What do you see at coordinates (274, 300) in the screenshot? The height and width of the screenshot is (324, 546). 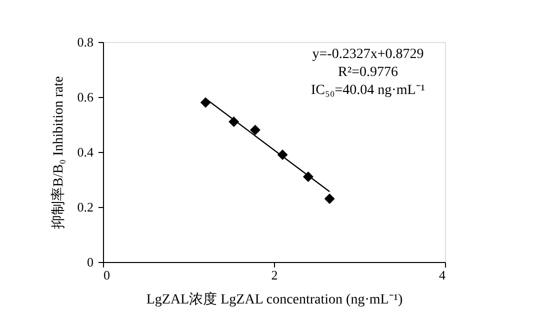 I see `x-axis-title: LgZAL浓度 LgZAL concentration (ng·mL⁻¹)` at bounding box center [274, 300].